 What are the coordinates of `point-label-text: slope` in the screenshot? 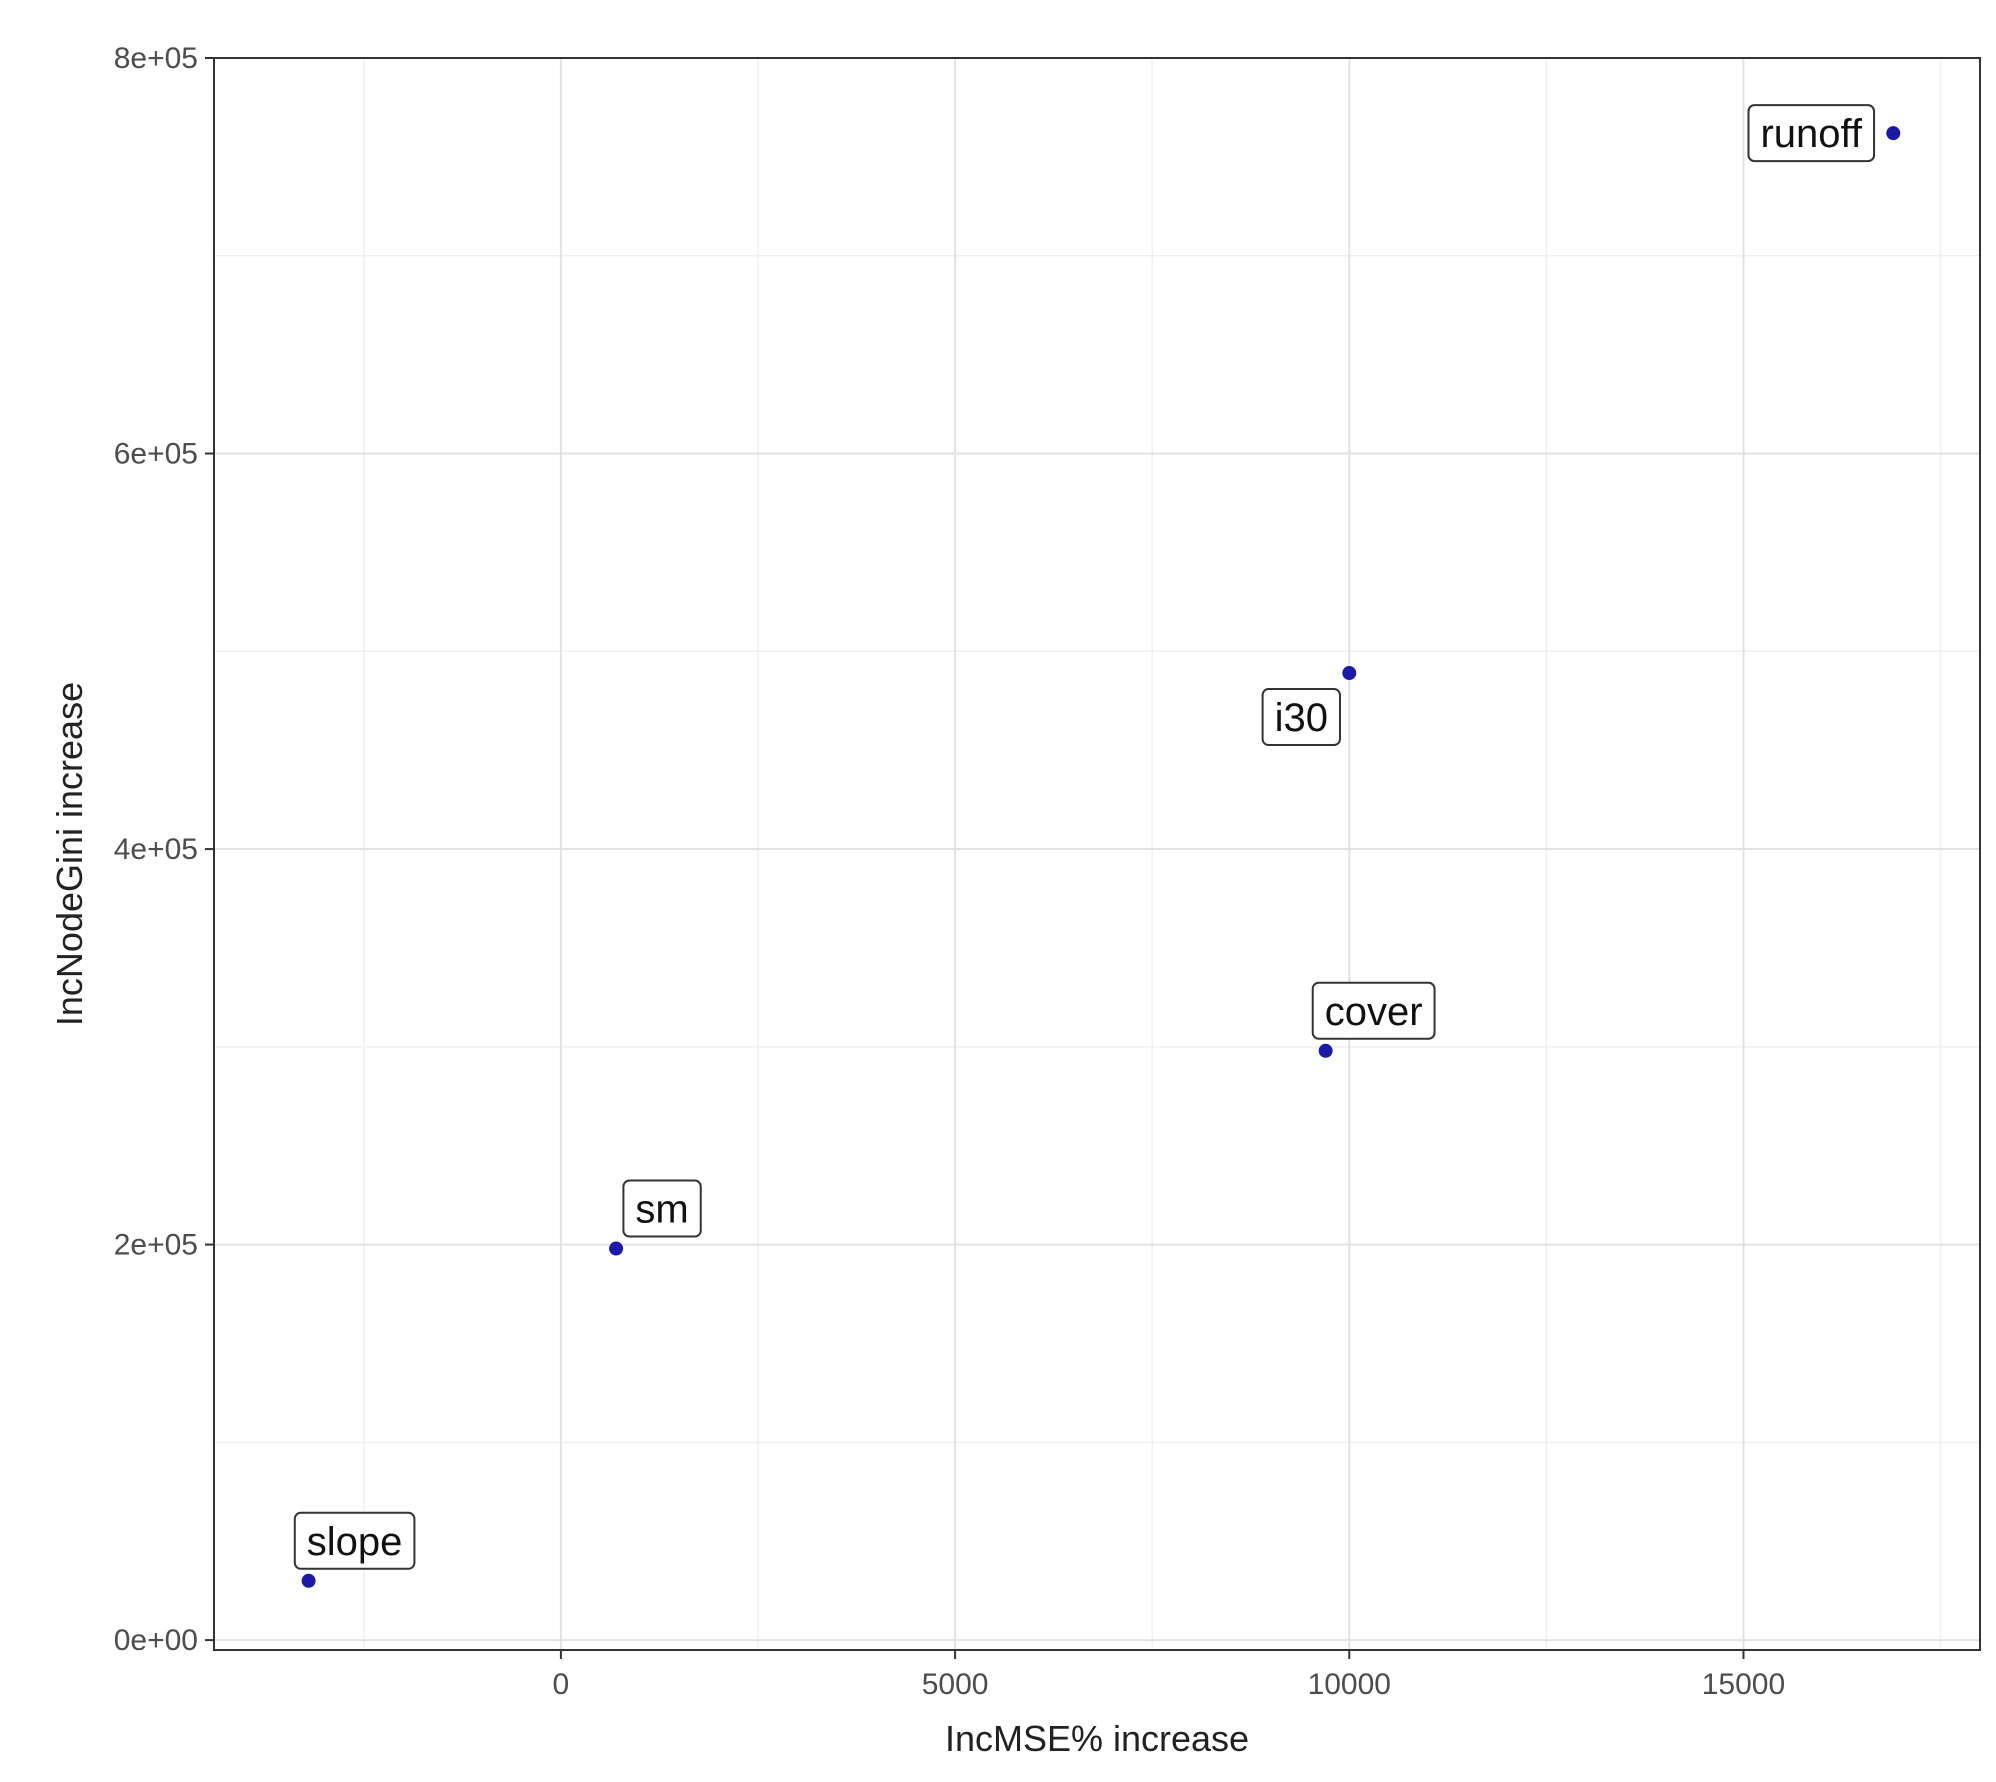 It's located at (355, 1542).